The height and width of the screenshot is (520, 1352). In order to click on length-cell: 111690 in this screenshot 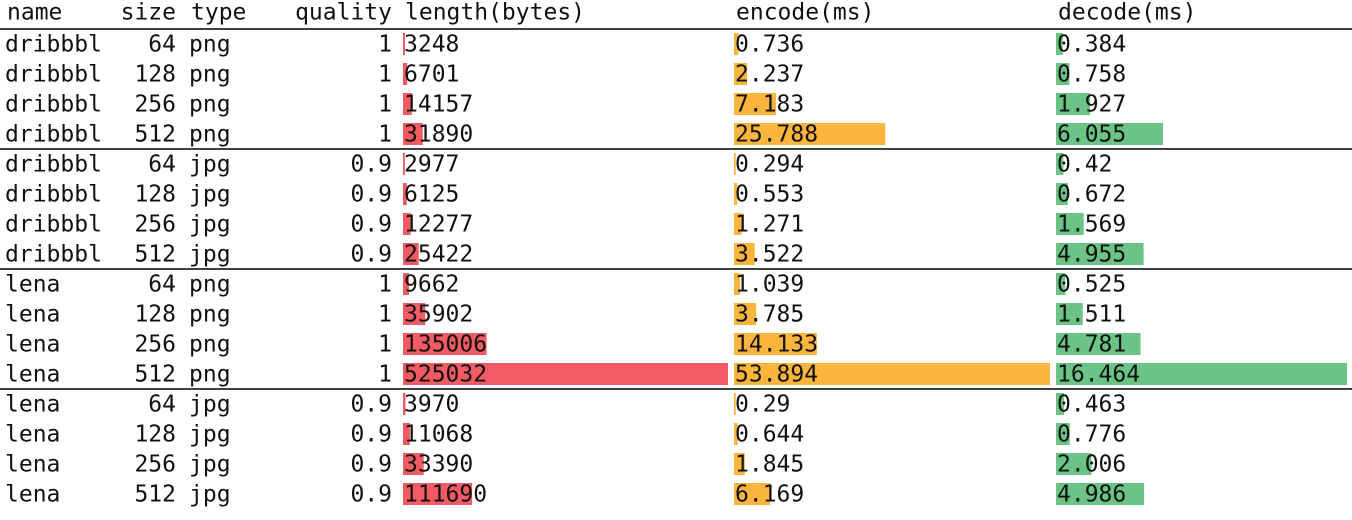, I will do `click(445, 495)`.